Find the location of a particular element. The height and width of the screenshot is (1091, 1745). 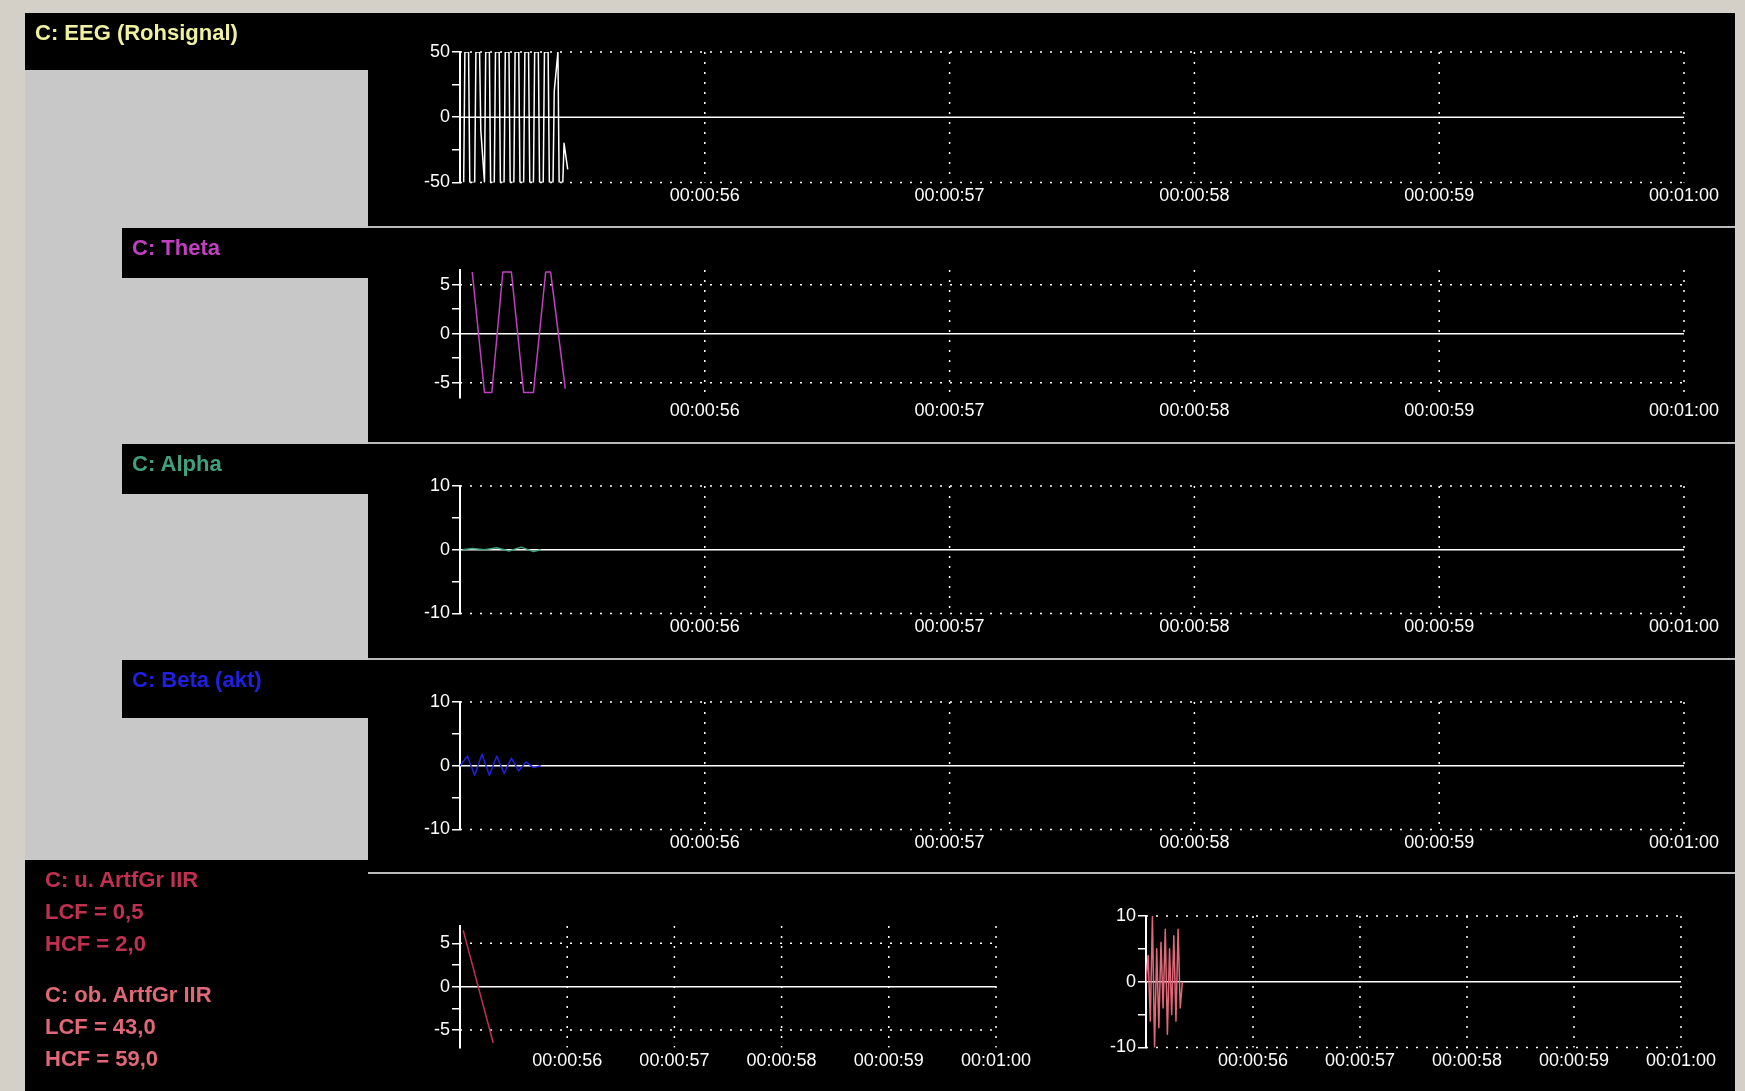

text: C: EEG (Rohsignal) is located at coordinates (137, 33).